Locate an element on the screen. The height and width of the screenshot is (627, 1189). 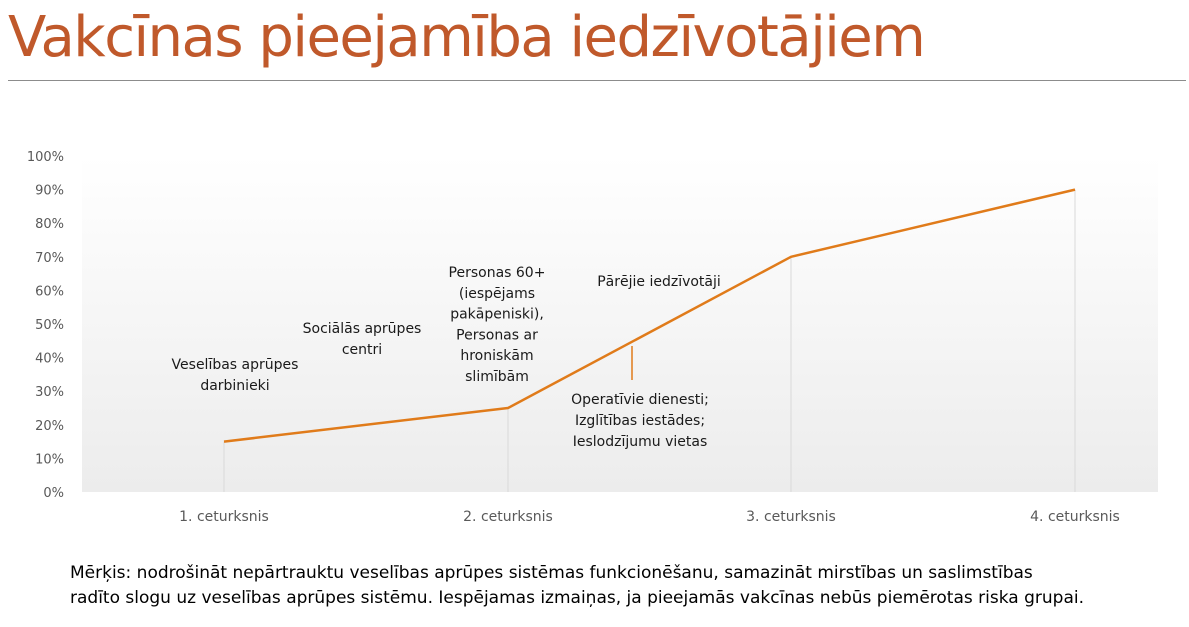
annotation-line: Sociālās aprūpes is located at coordinates (362, 329).